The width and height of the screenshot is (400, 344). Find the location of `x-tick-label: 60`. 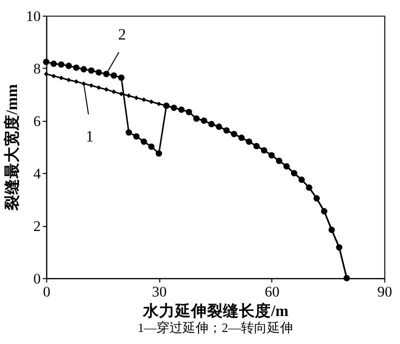

x-tick-label: 60 is located at coordinates (272, 292).